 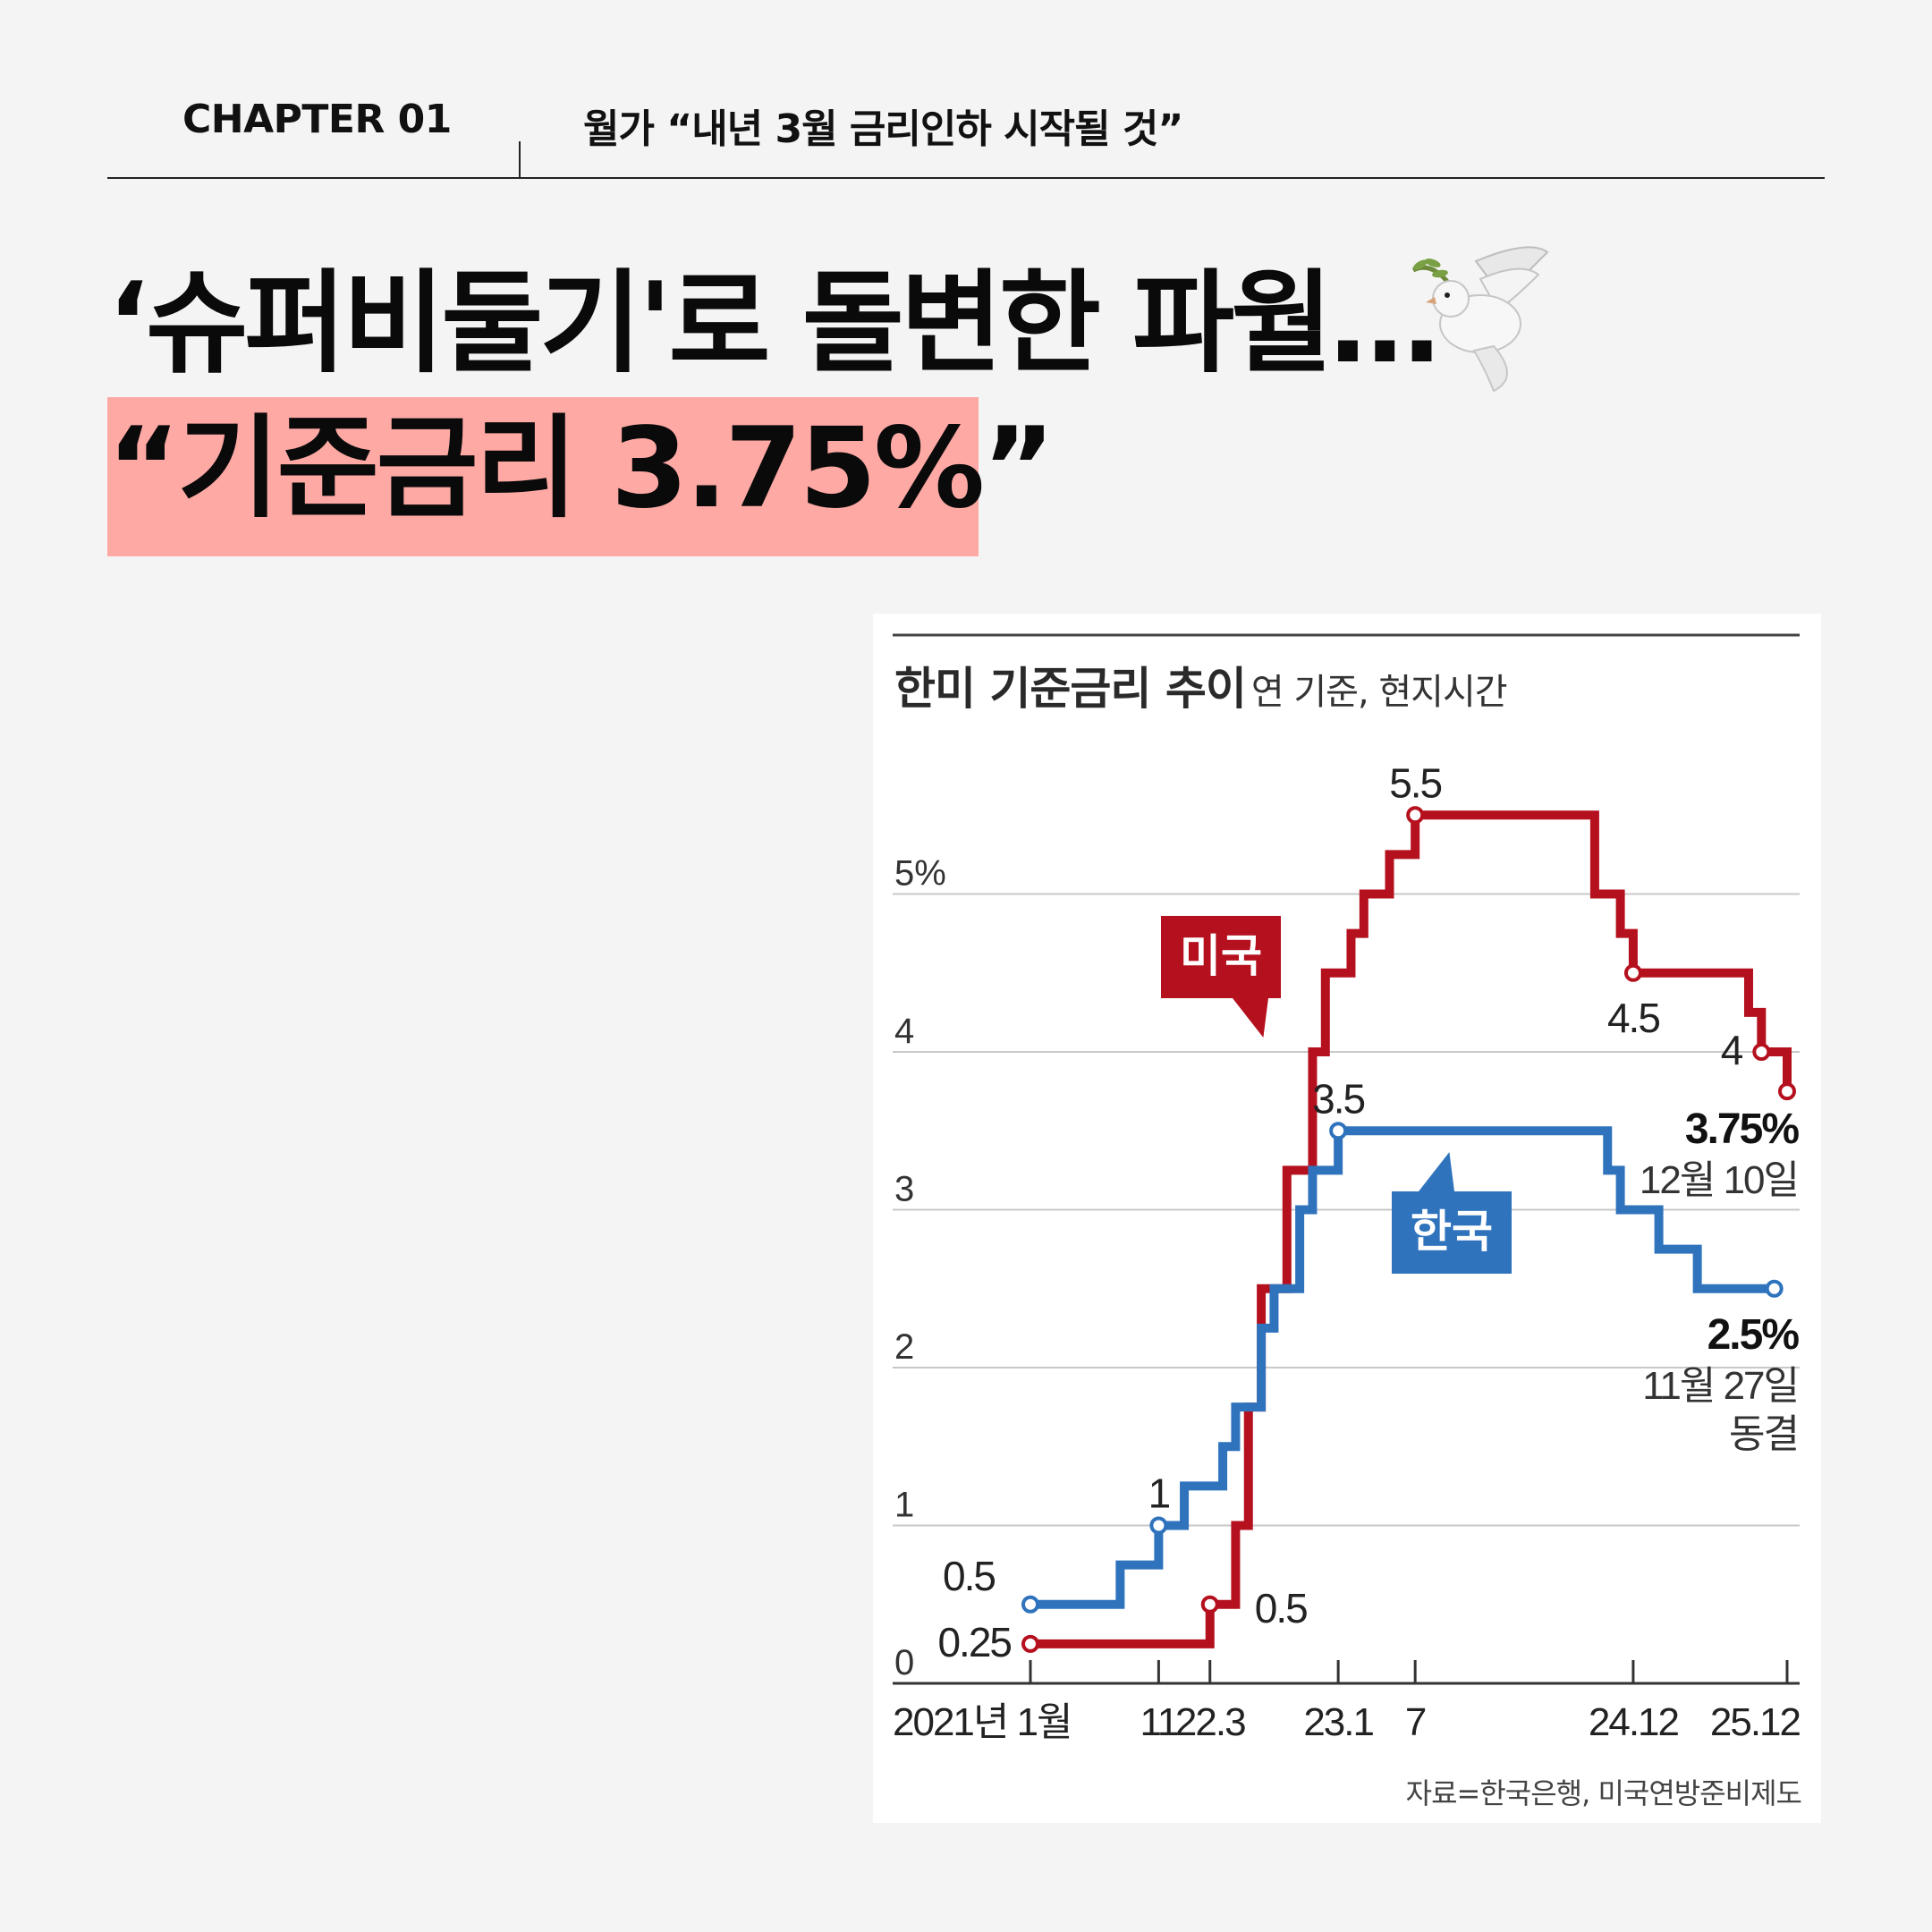 What do you see at coordinates (1603, 1793) in the screenshot?
I see `chart-source: 자료=한국은행, 미국연방준비제도` at bounding box center [1603, 1793].